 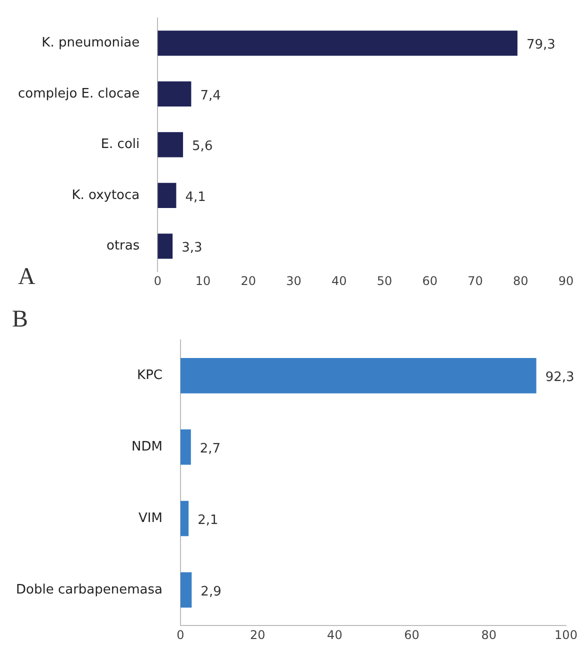 What do you see at coordinates (203, 281) in the screenshot?
I see `x-tick-label: 10` at bounding box center [203, 281].